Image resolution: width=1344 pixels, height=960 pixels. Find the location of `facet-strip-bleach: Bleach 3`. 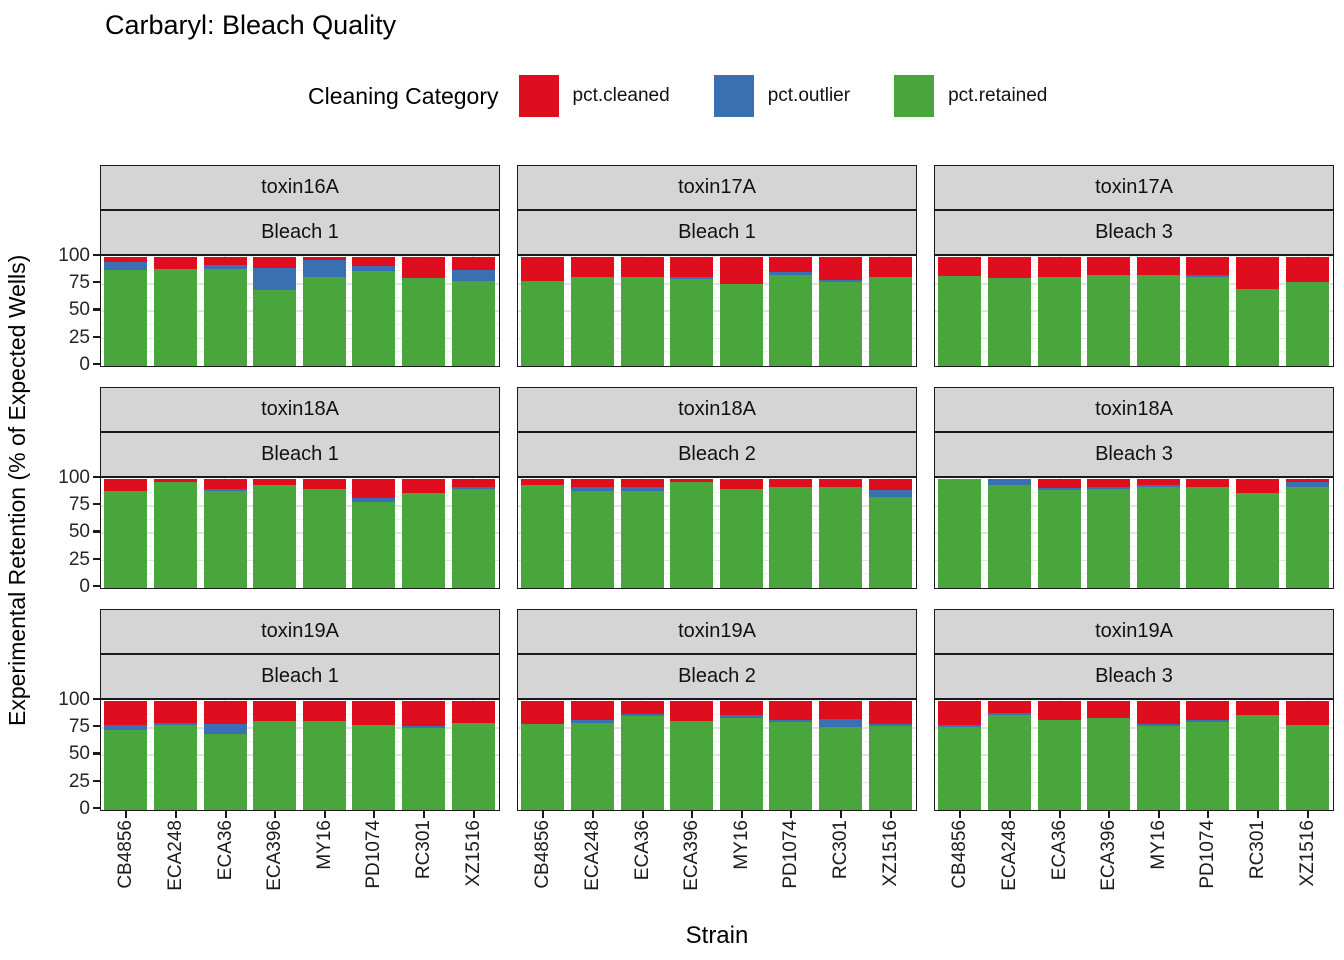

facet-strip-bleach: Bleach 3 is located at coordinates (1134, 454).